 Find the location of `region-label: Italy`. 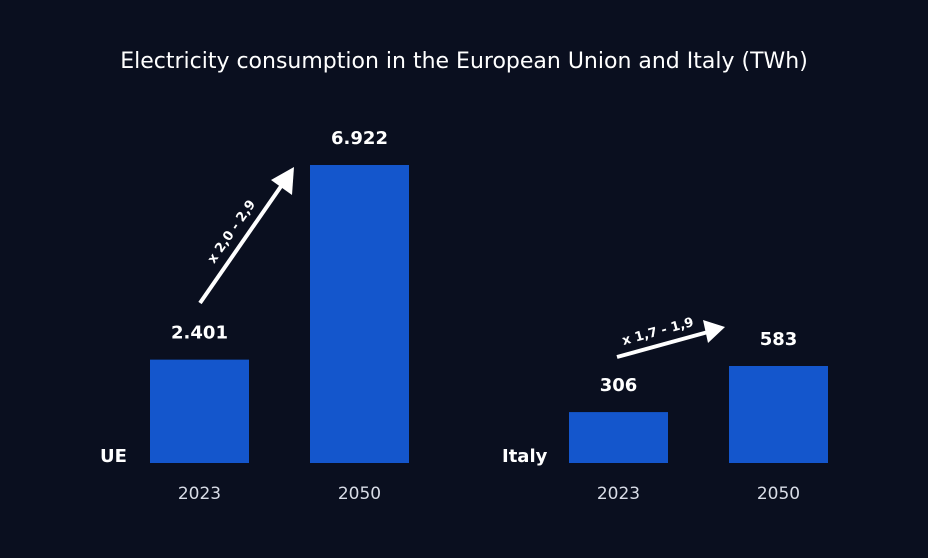

region-label: Italy is located at coordinates (525, 456).